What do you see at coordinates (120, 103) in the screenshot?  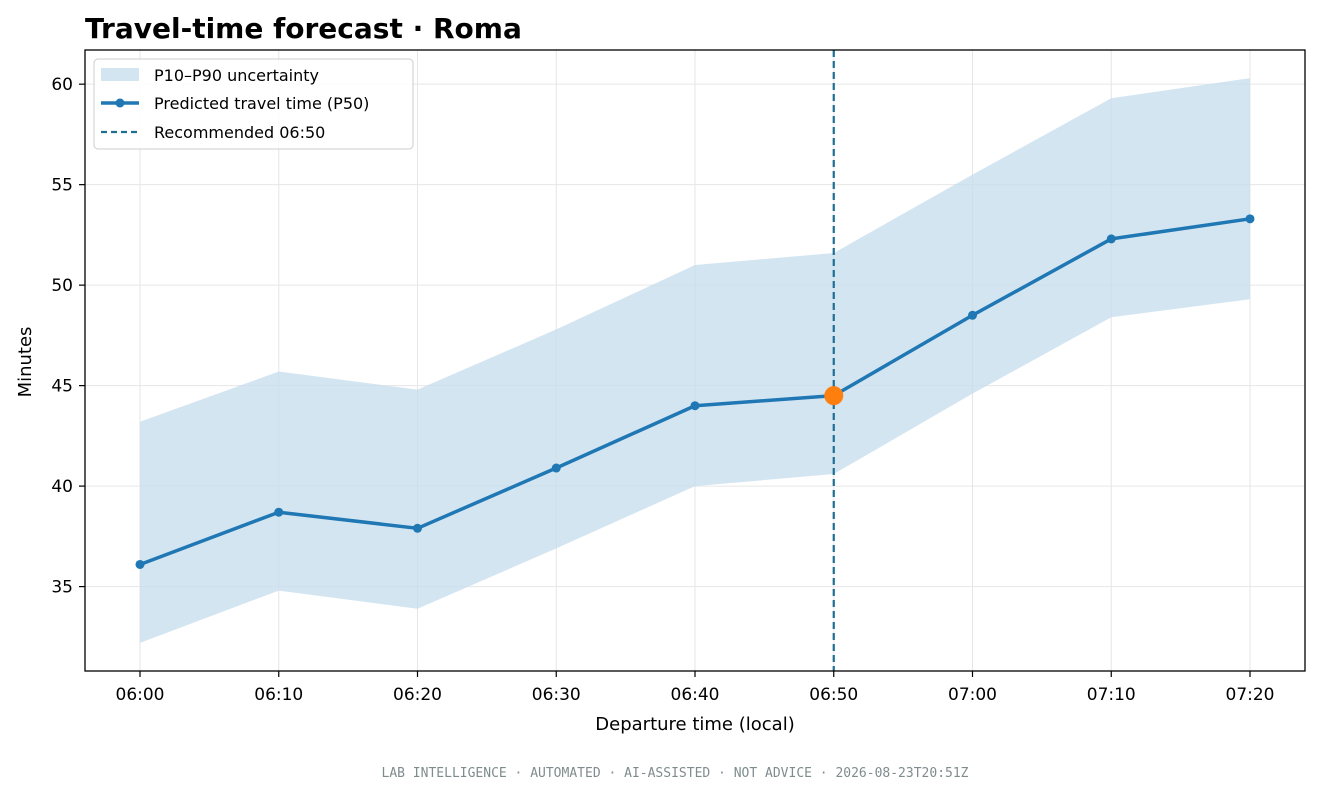 I see `legend-line-marker` at bounding box center [120, 103].